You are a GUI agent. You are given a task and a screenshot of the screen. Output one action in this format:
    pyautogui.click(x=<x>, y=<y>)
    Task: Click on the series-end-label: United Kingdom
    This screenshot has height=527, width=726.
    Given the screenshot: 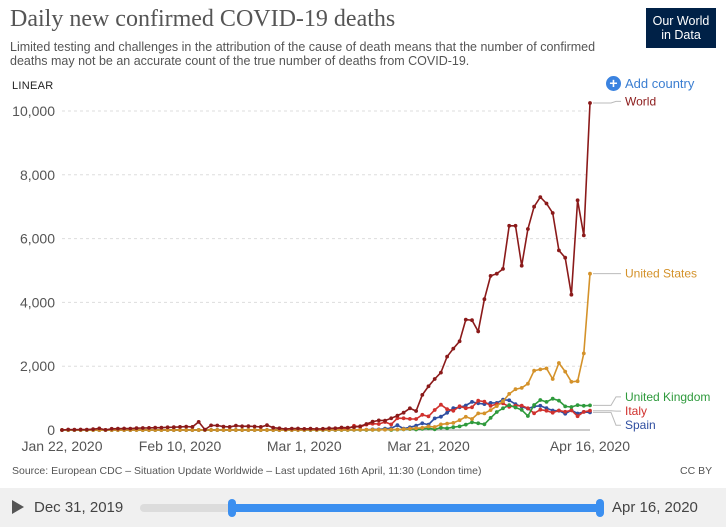 What is the action you would take?
    pyautogui.click(x=667, y=397)
    